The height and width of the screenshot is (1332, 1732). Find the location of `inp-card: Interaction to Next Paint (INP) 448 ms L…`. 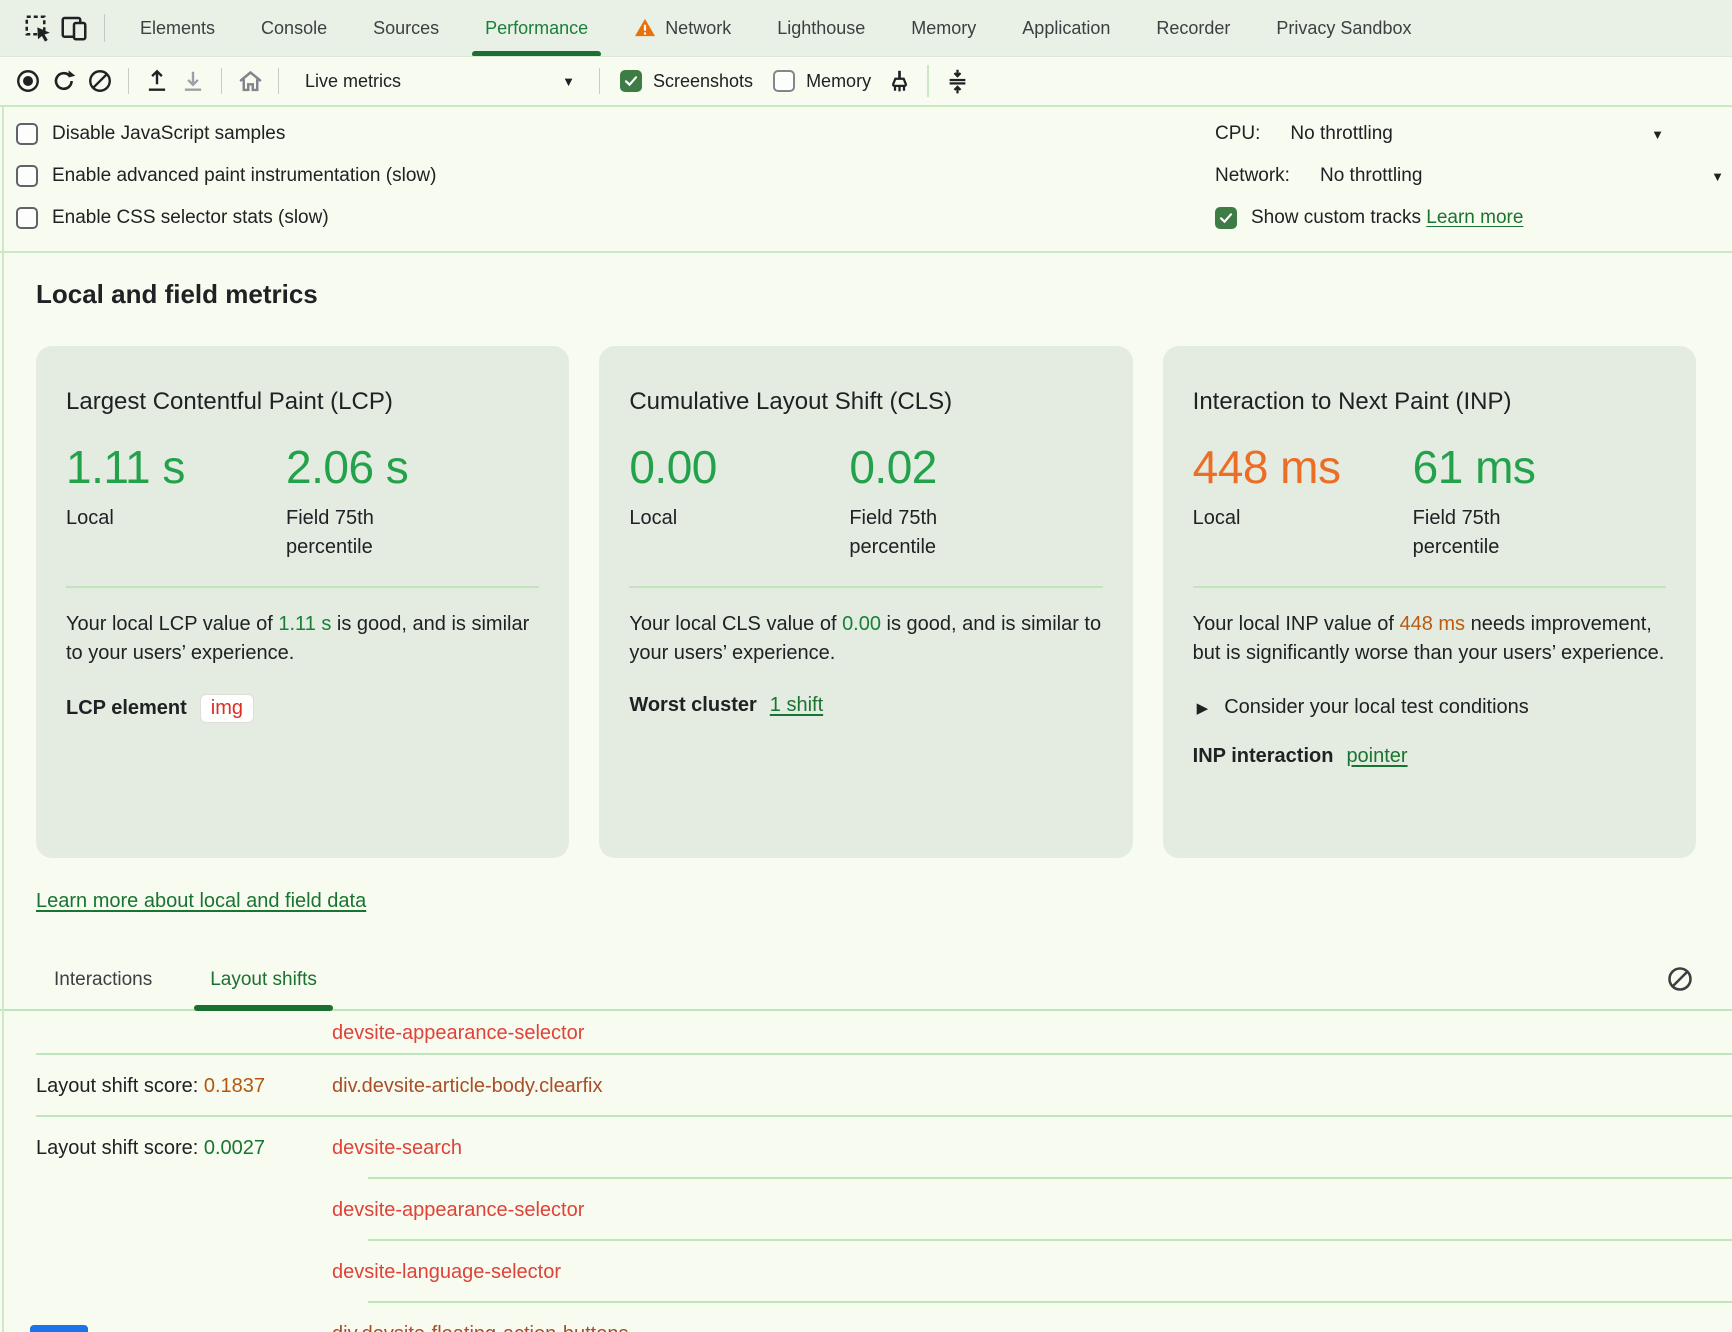

inp-card: Interaction to Next Paint (INP) 448 ms L… is located at coordinates (1429, 602).